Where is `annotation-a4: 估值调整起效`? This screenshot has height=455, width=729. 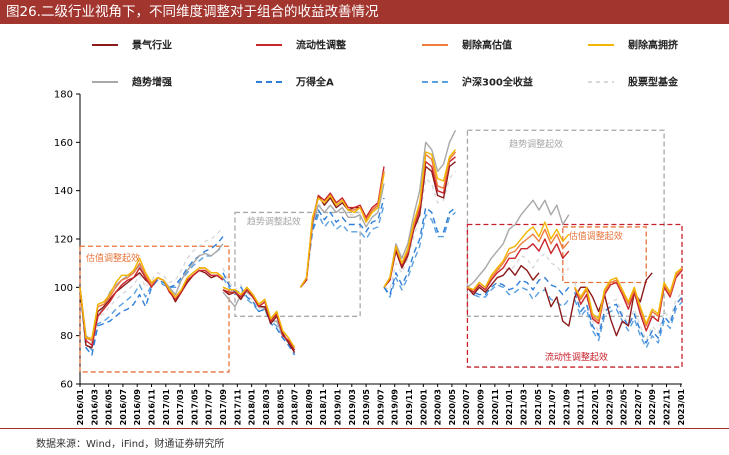 annotation-a4: 估值调整起效 is located at coordinates (596, 236).